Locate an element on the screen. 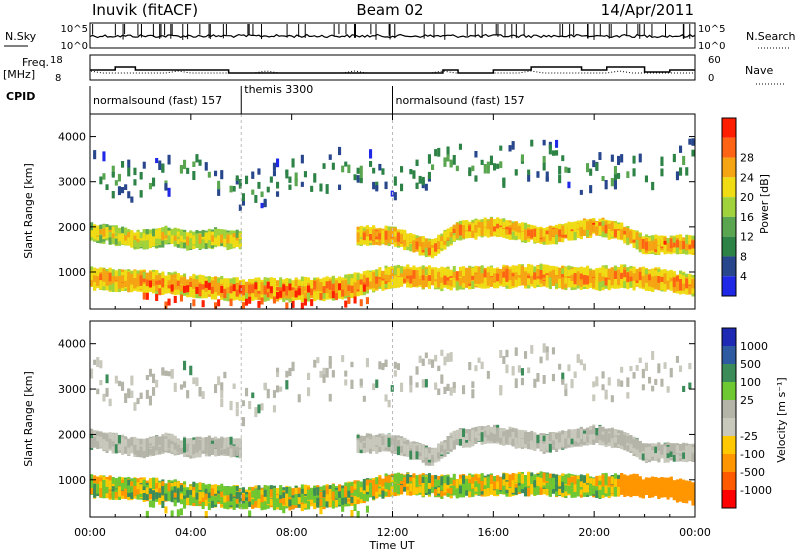 Image resolution: width=800 pixels, height=554 pixels. date-title: 14/Apr/2011 is located at coordinates (647, 10).